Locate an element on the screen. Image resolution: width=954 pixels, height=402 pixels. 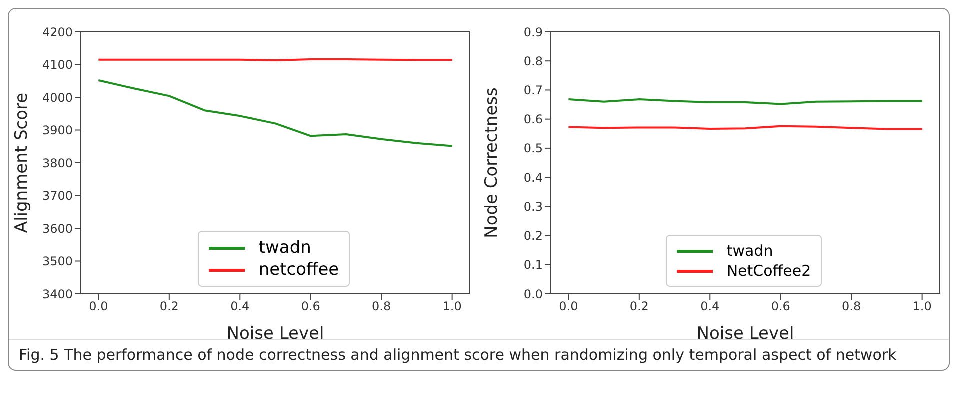
y-tick-label: 0.3 is located at coordinates (533, 207).